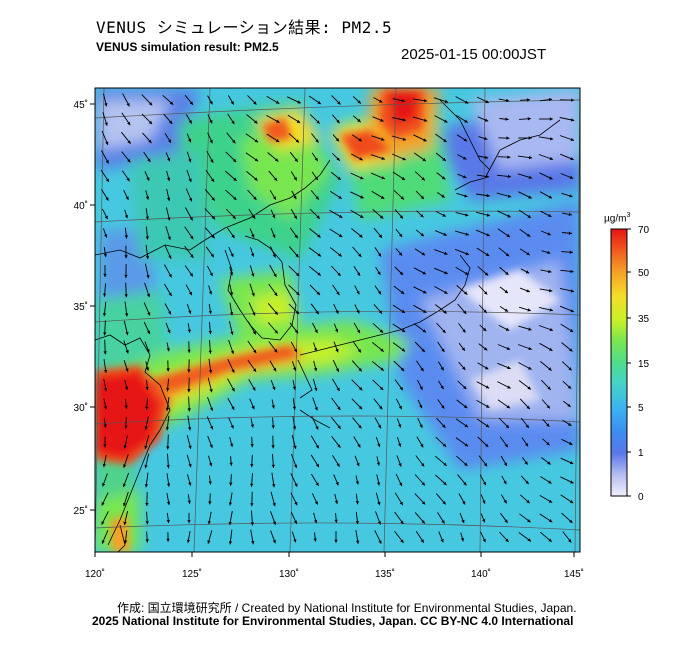 This screenshot has width=700, height=649. I want to click on colorbar-unit: µg/m3, so click(617, 218).